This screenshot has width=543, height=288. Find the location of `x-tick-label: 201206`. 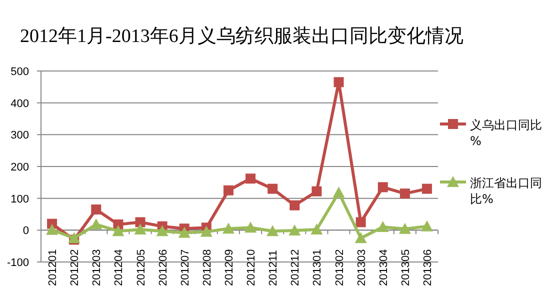

x-tick-label: 201206 is located at coordinates (163, 267).